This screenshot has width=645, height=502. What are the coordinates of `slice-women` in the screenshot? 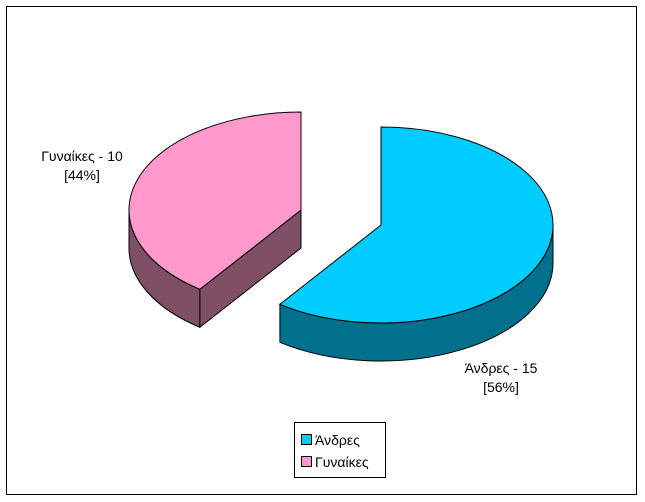 It's located at (215, 200).